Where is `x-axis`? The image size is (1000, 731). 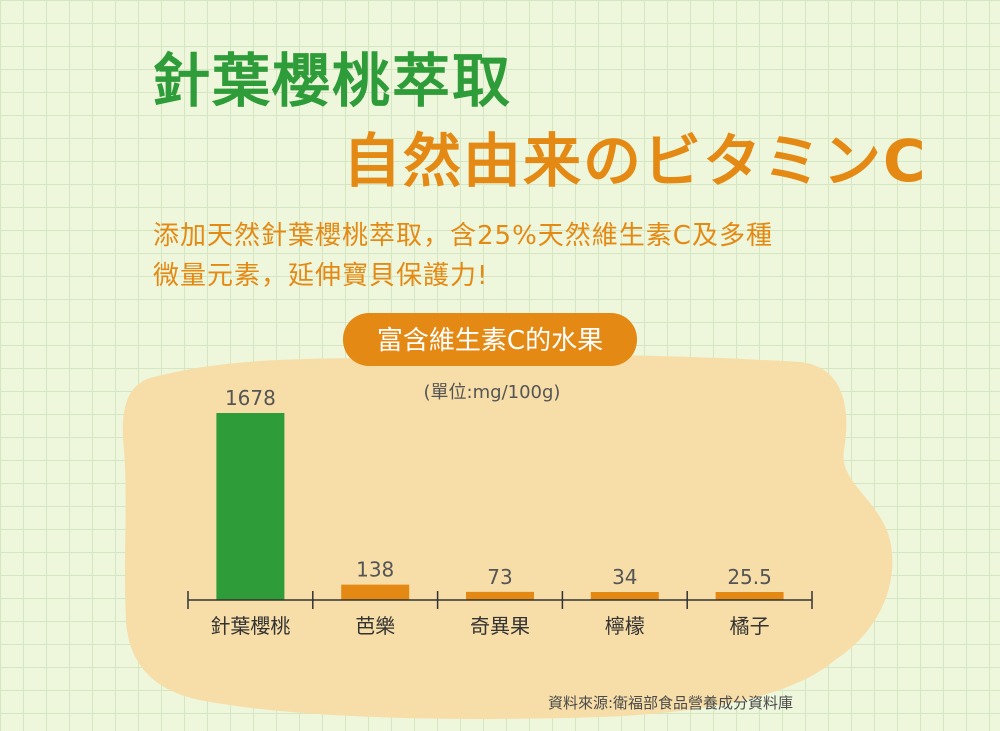
x-axis is located at coordinates (500, 600).